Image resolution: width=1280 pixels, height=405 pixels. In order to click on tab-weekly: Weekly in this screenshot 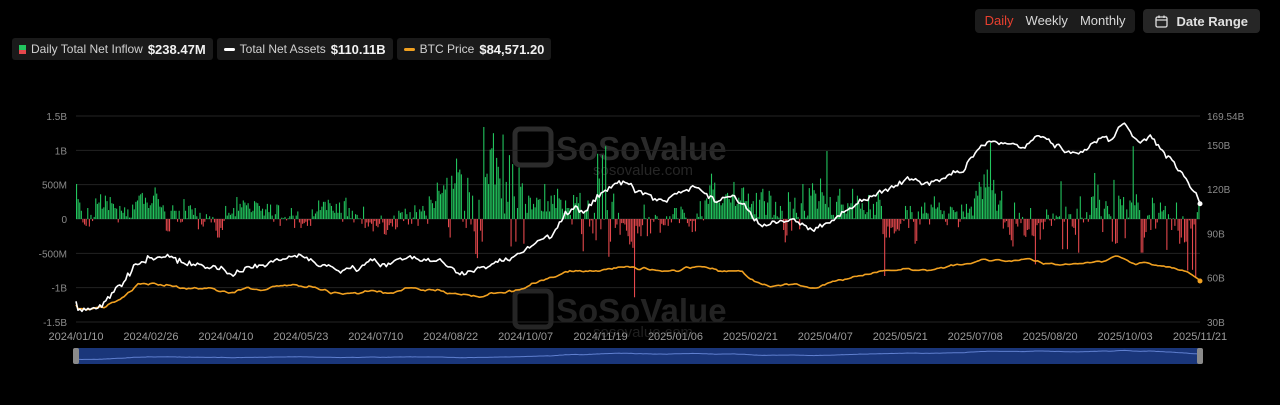, I will do `click(1046, 20)`.